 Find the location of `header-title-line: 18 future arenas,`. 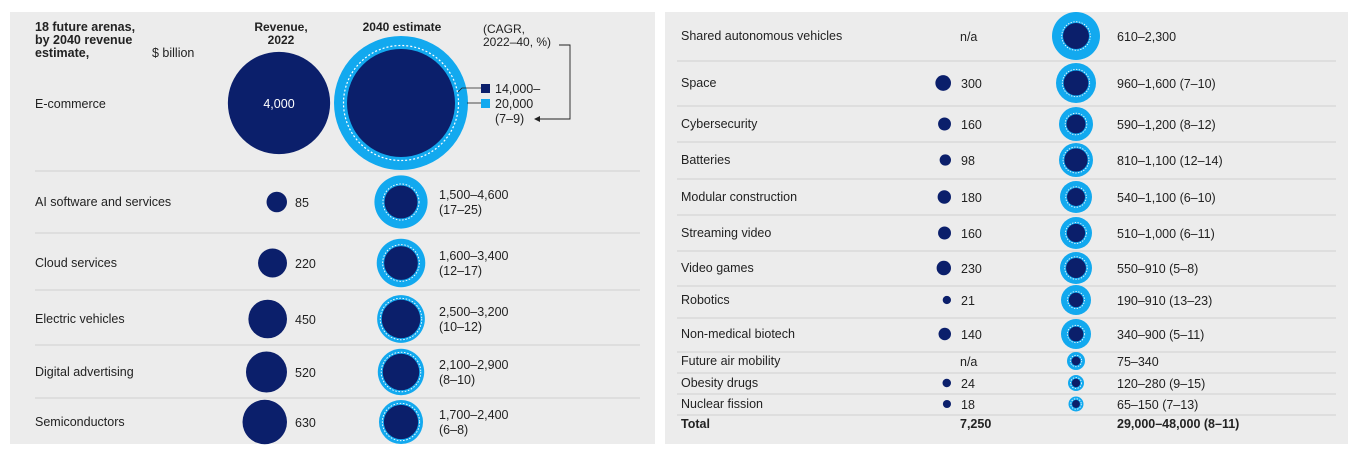

header-title-line: 18 future arenas, is located at coordinates (85, 27).